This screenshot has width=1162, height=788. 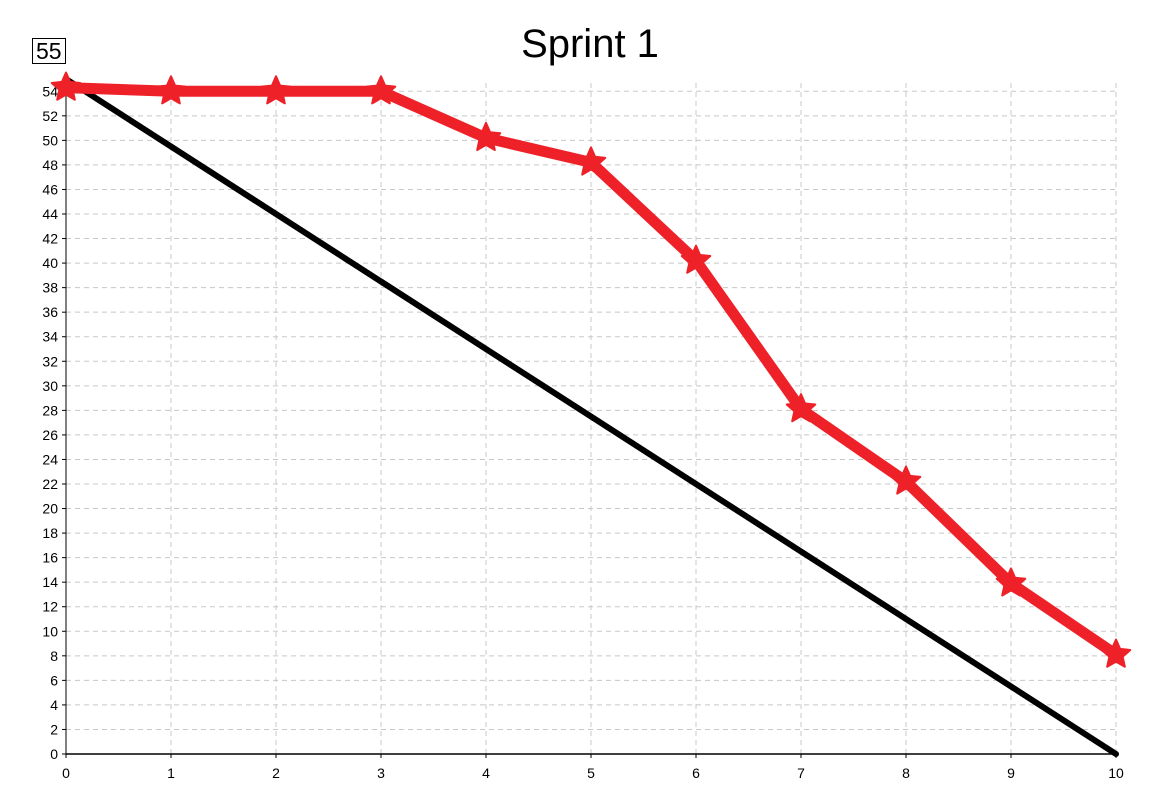 What do you see at coordinates (54, 656) in the screenshot?
I see `y-tick-label: 8` at bounding box center [54, 656].